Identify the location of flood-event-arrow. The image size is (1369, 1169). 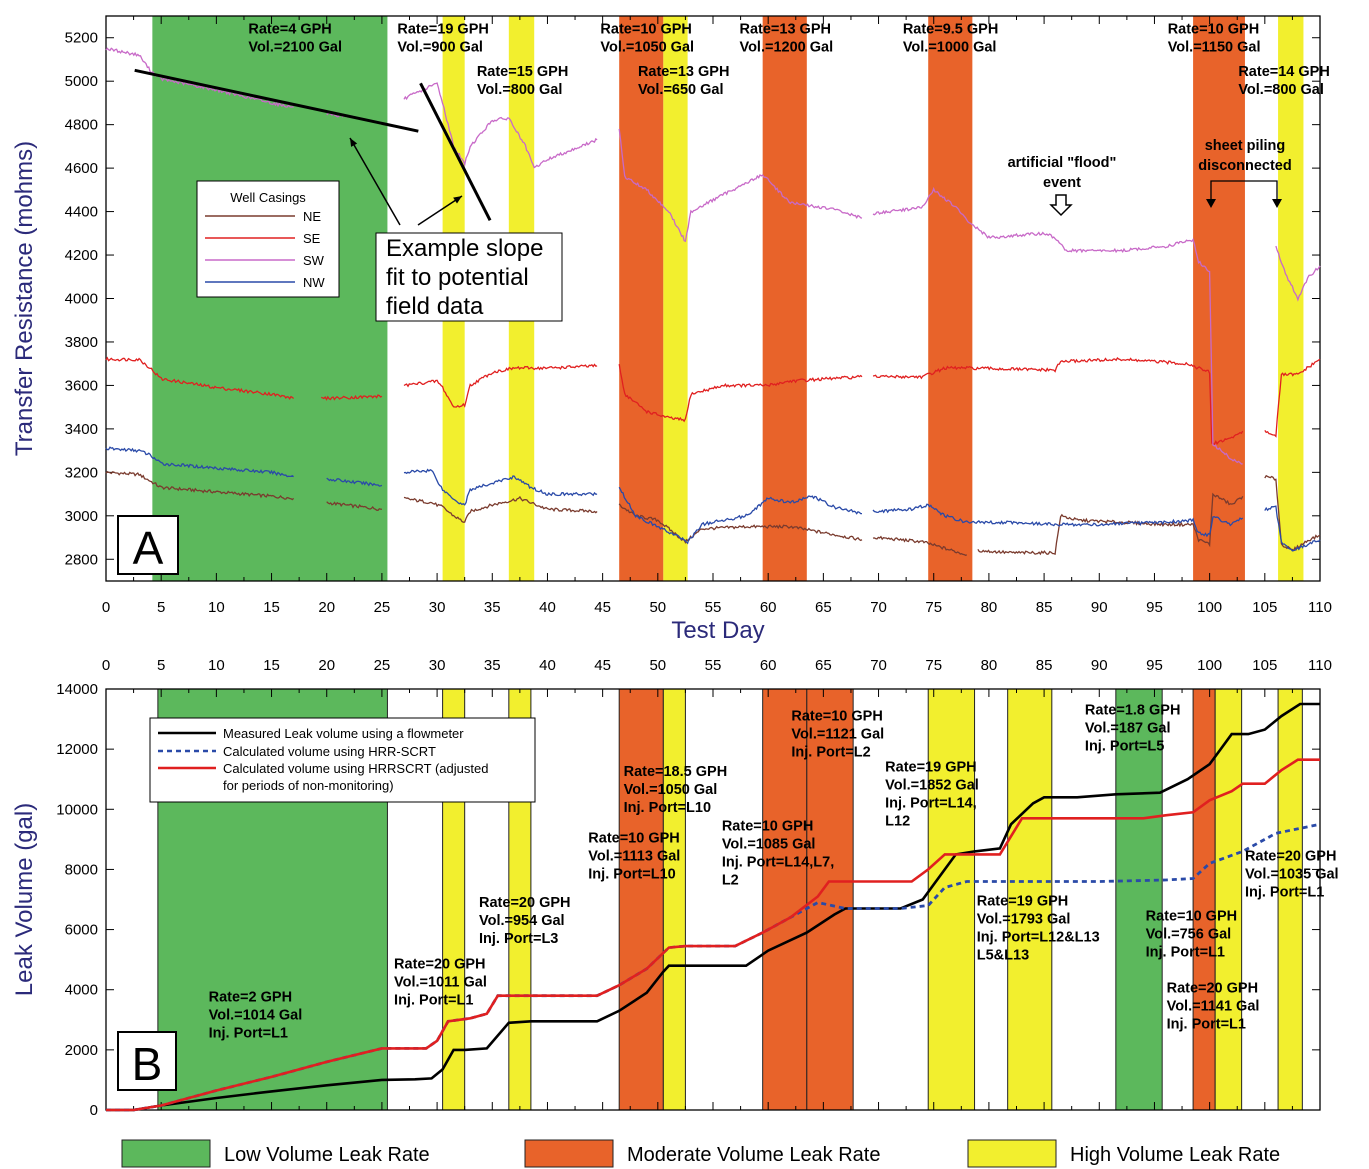
(1061, 205).